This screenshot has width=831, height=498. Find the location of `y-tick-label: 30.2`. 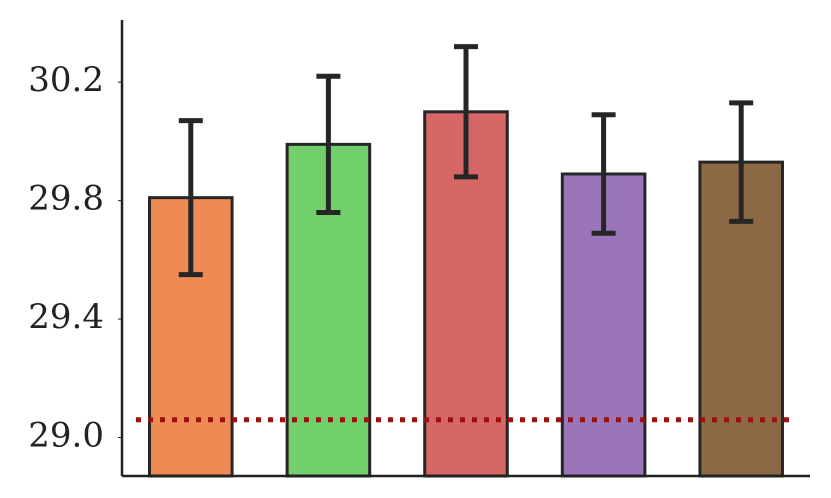

y-tick-label: 30.2 is located at coordinates (66, 80).